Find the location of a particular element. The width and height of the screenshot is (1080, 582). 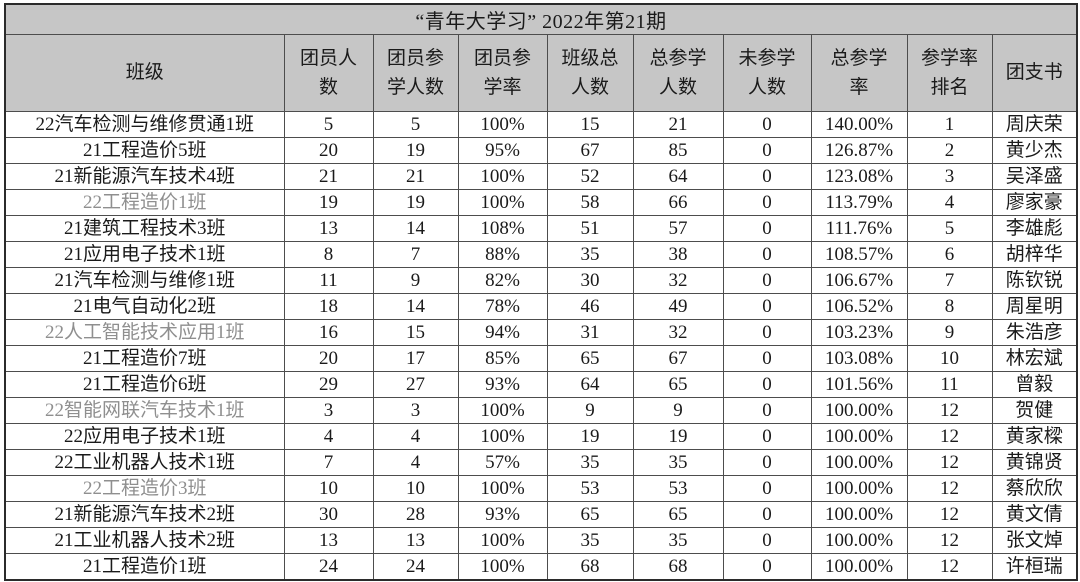

table-row: 22工程造价3班 10 10 100% 53 53 0 100.00% 12 蔡欣欣 is located at coordinates (541, 488).